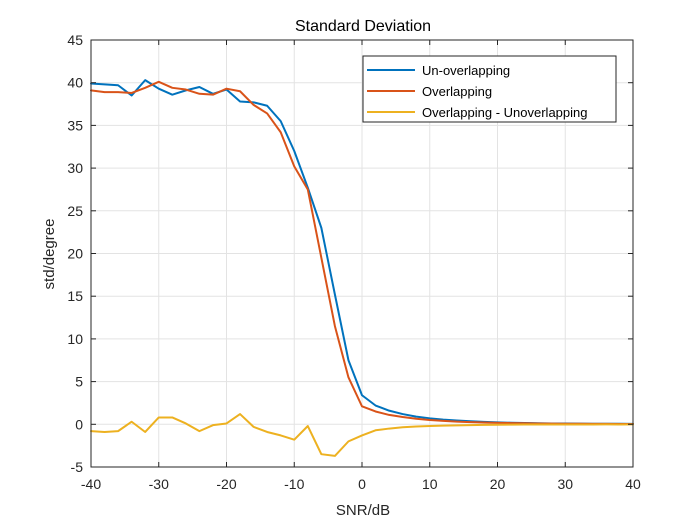  Describe the element at coordinates (430, 484) in the screenshot. I see `x-tick-label: 10` at that location.